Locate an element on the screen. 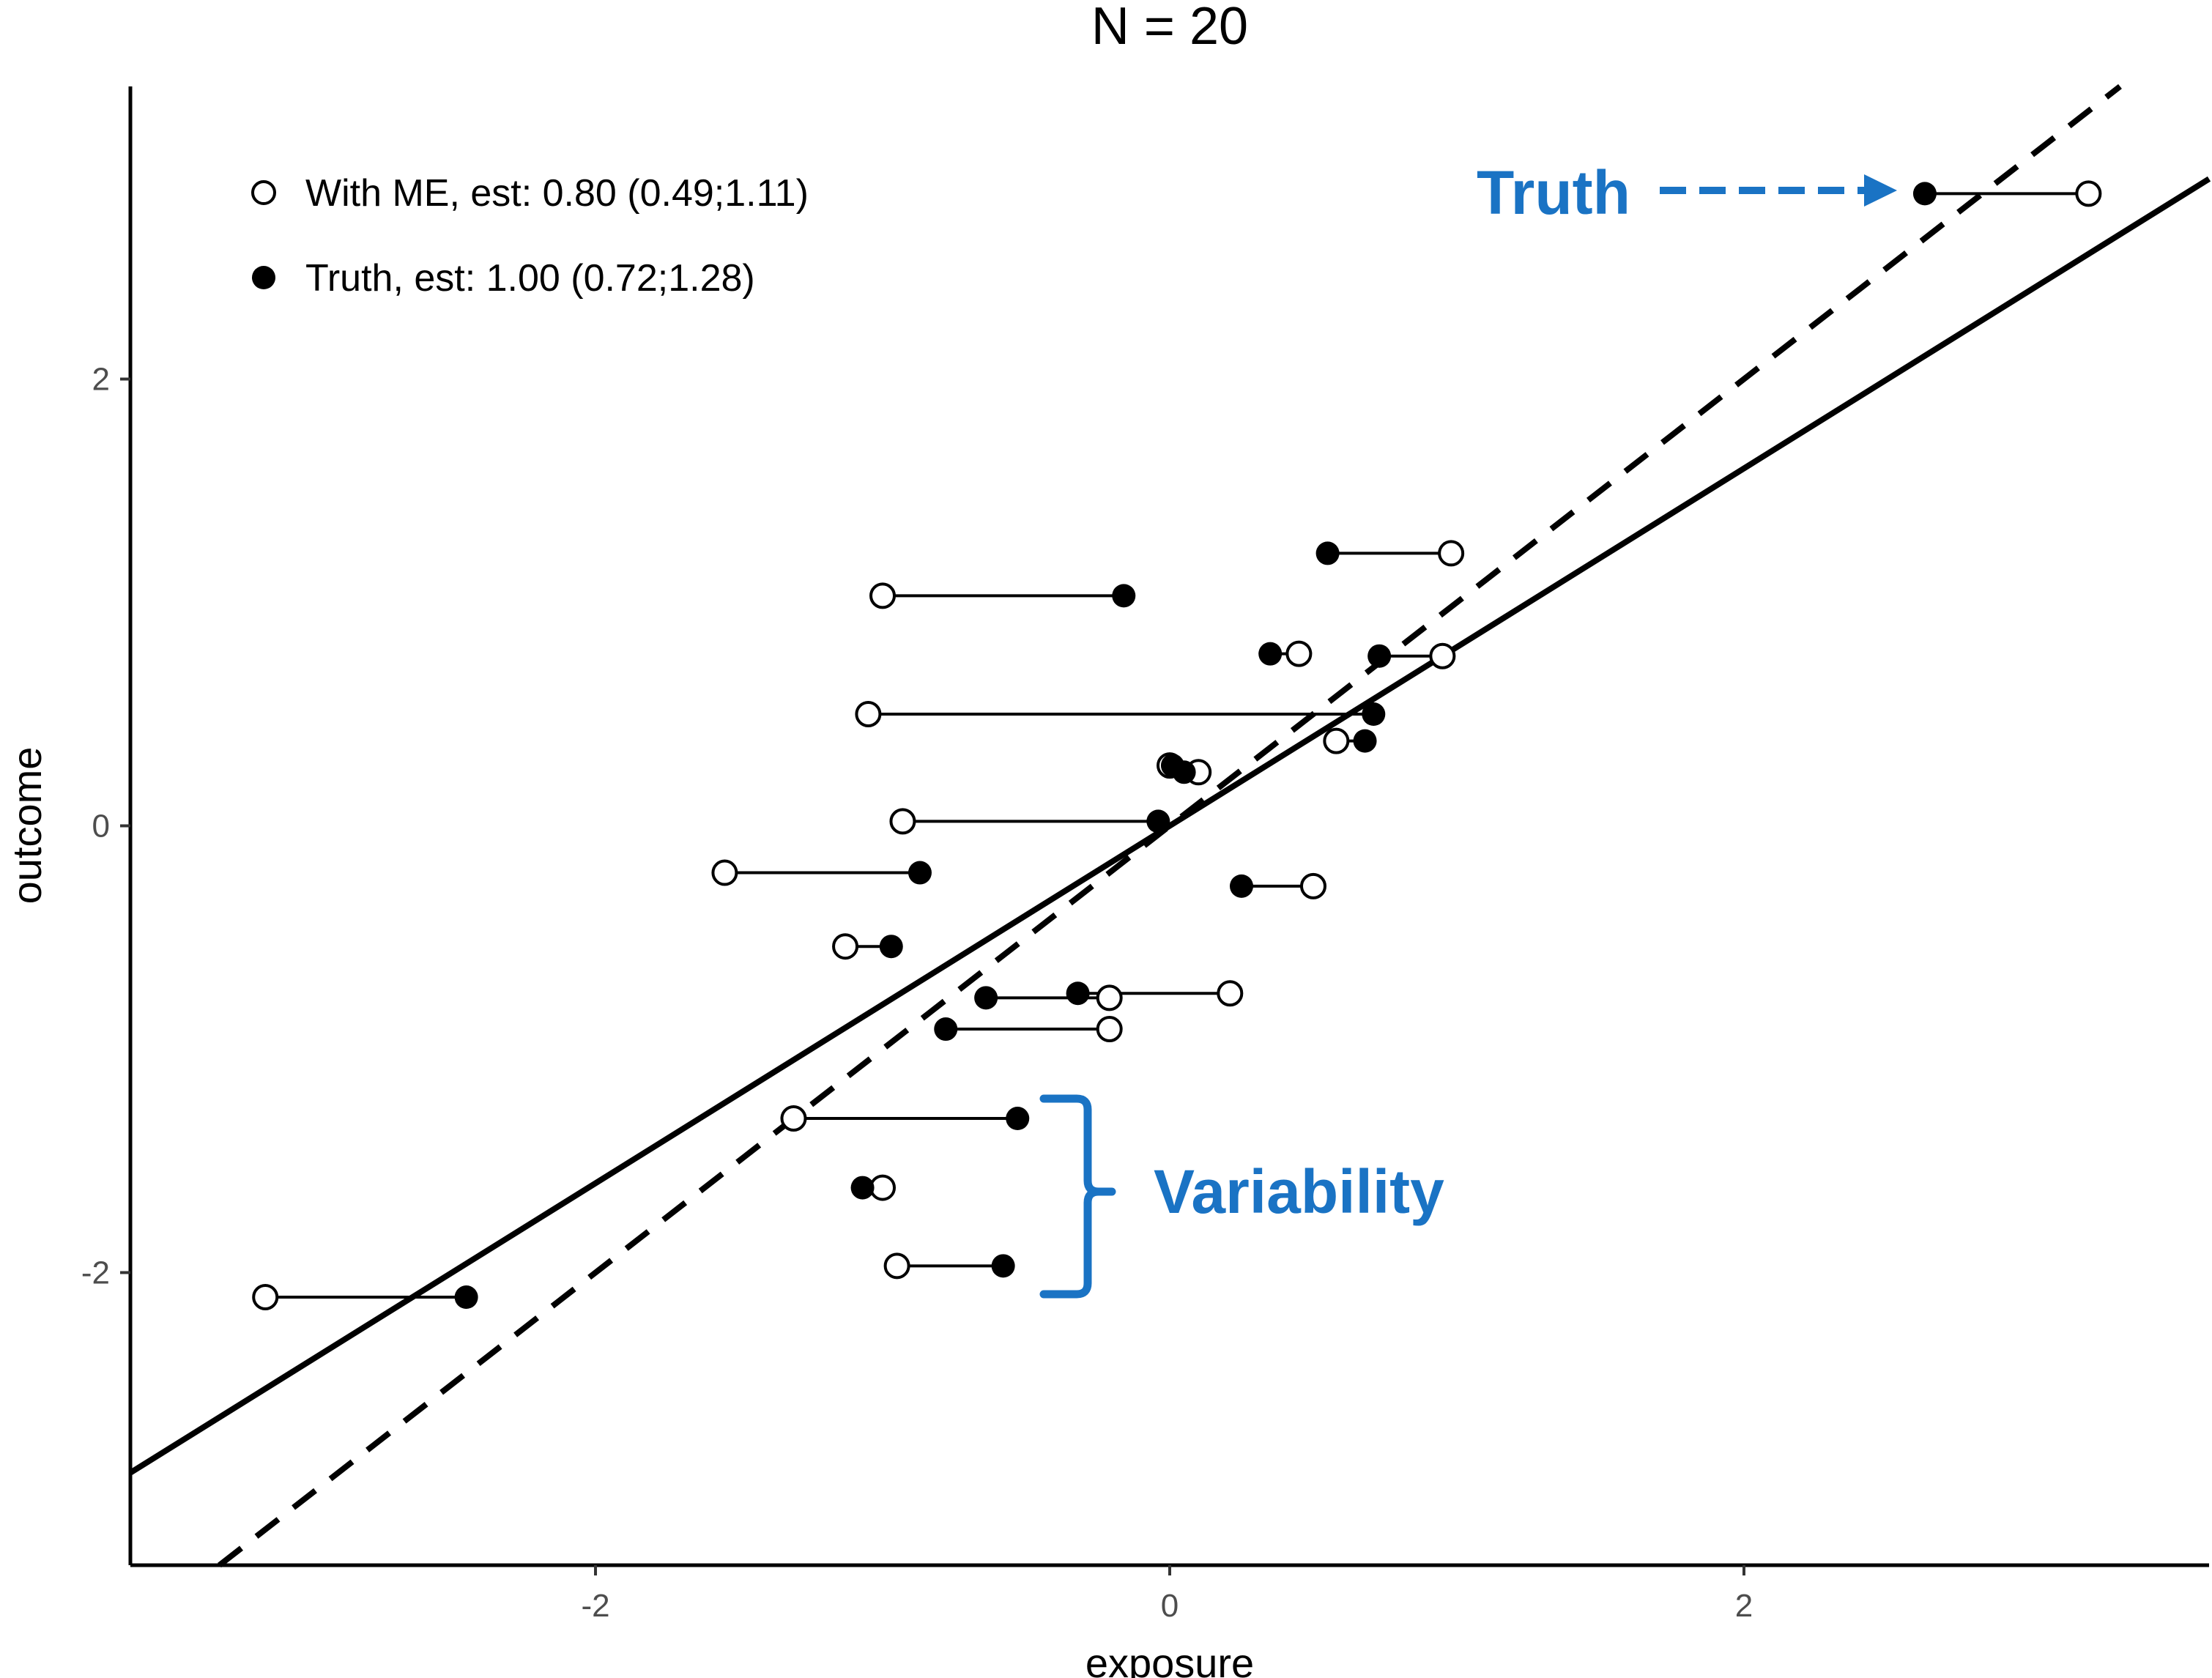 The height and width of the screenshot is (1678, 2212). curly-brace-icon is located at coordinates (1077, 1196).